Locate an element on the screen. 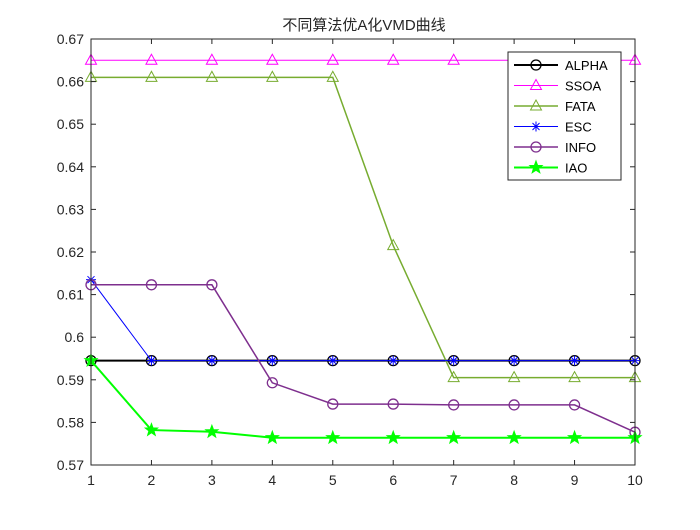  x-tick-label: 2 is located at coordinates (152, 480).